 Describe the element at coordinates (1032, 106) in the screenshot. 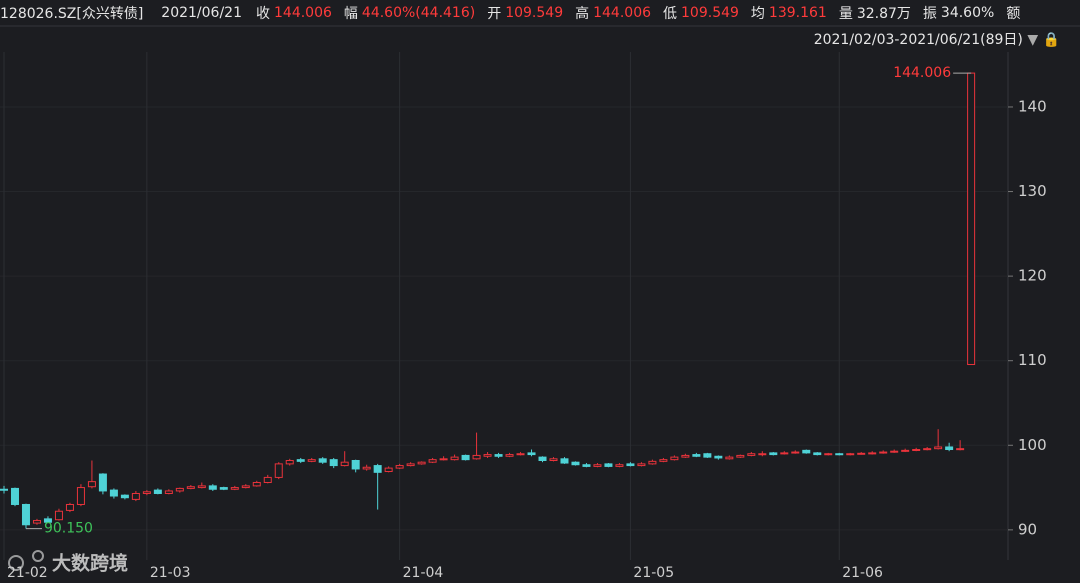

I see `y-tick-label: 140` at that location.